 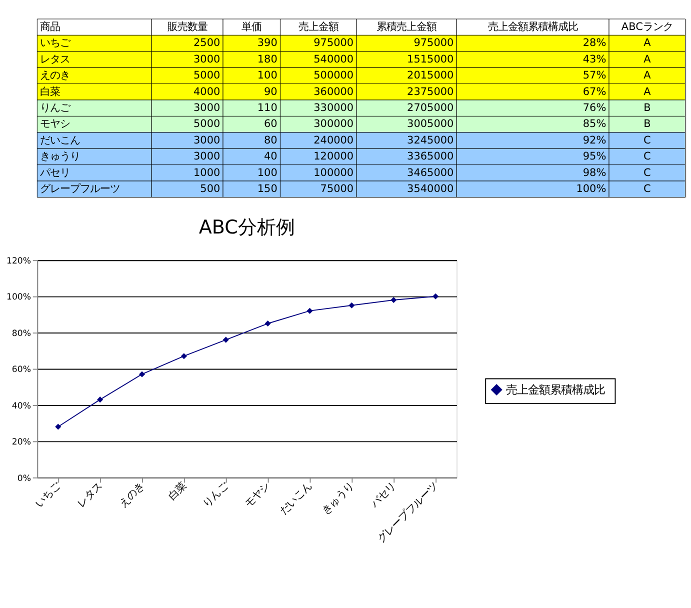 What do you see at coordinates (383, 495) in the screenshot?
I see `x-tick-label: パセリ` at bounding box center [383, 495].